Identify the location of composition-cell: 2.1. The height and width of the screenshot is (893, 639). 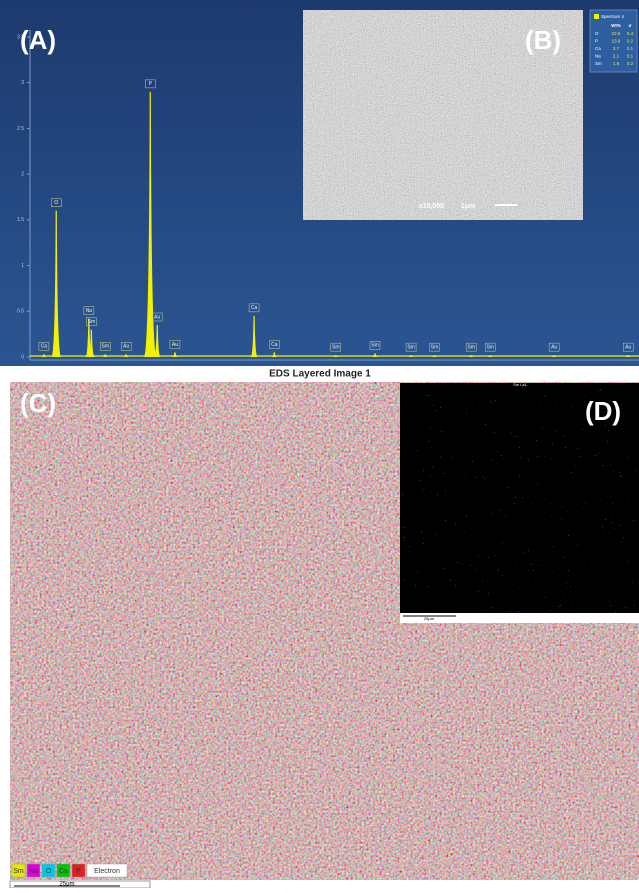
(616, 56).